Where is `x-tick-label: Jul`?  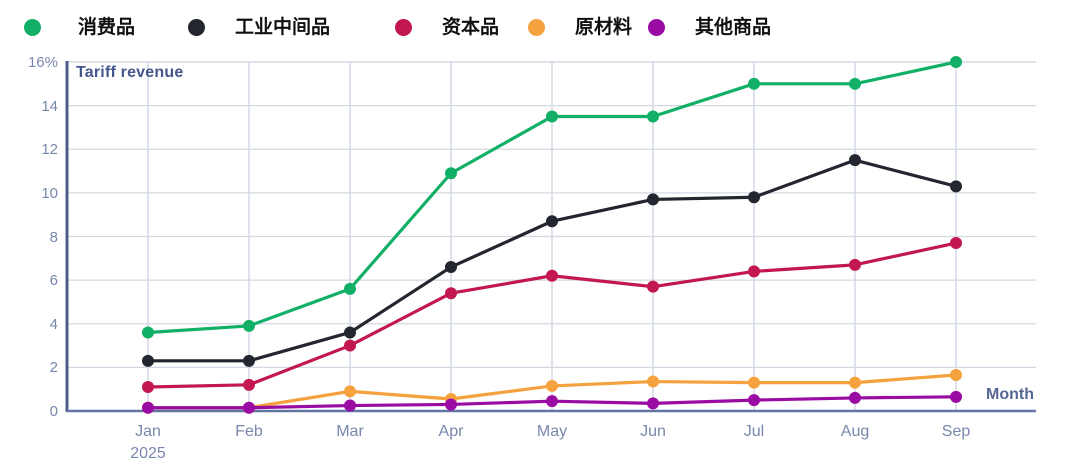 x-tick-label: Jul is located at coordinates (754, 431).